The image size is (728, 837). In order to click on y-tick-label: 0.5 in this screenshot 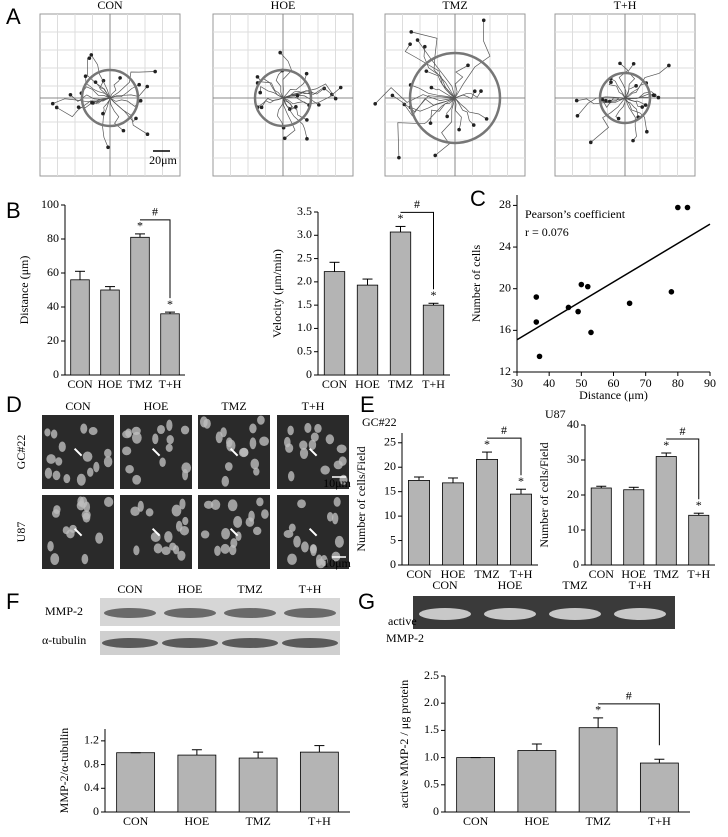, I will do `click(431, 784)`.